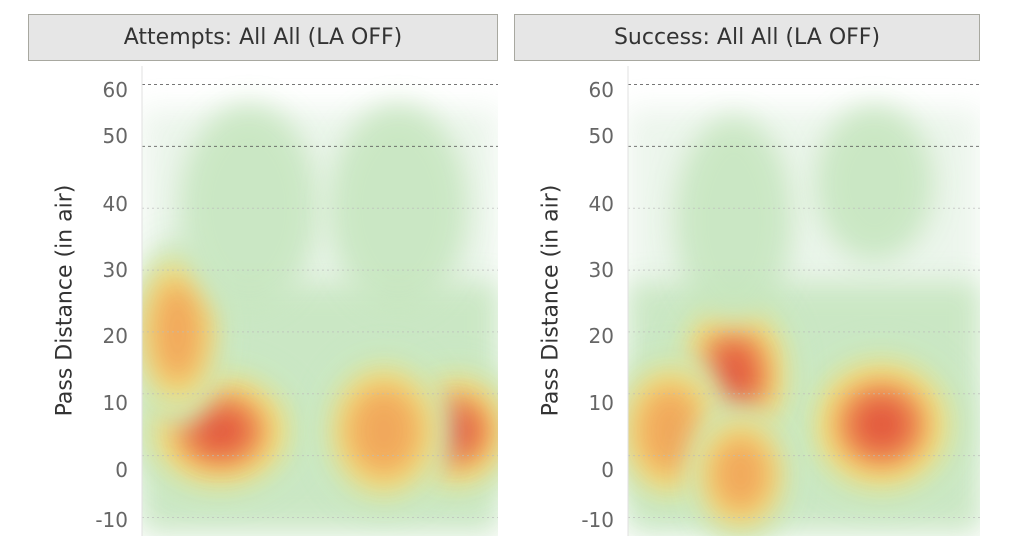 The height and width of the screenshot is (548, 1012). What do you see at coordinates (263, 37) in the screenshot?
I see `panel-title: Attempts: All All (LA OFF)` at bounding box center [263, 37].